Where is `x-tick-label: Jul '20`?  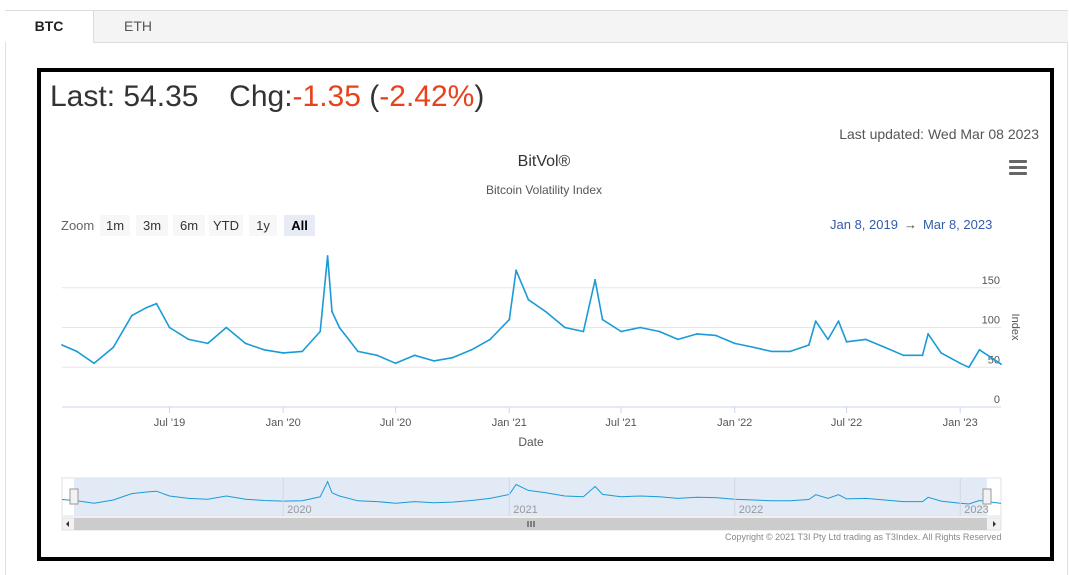 x-tick-label: Jul '20 is located at coordinates (395, 423).